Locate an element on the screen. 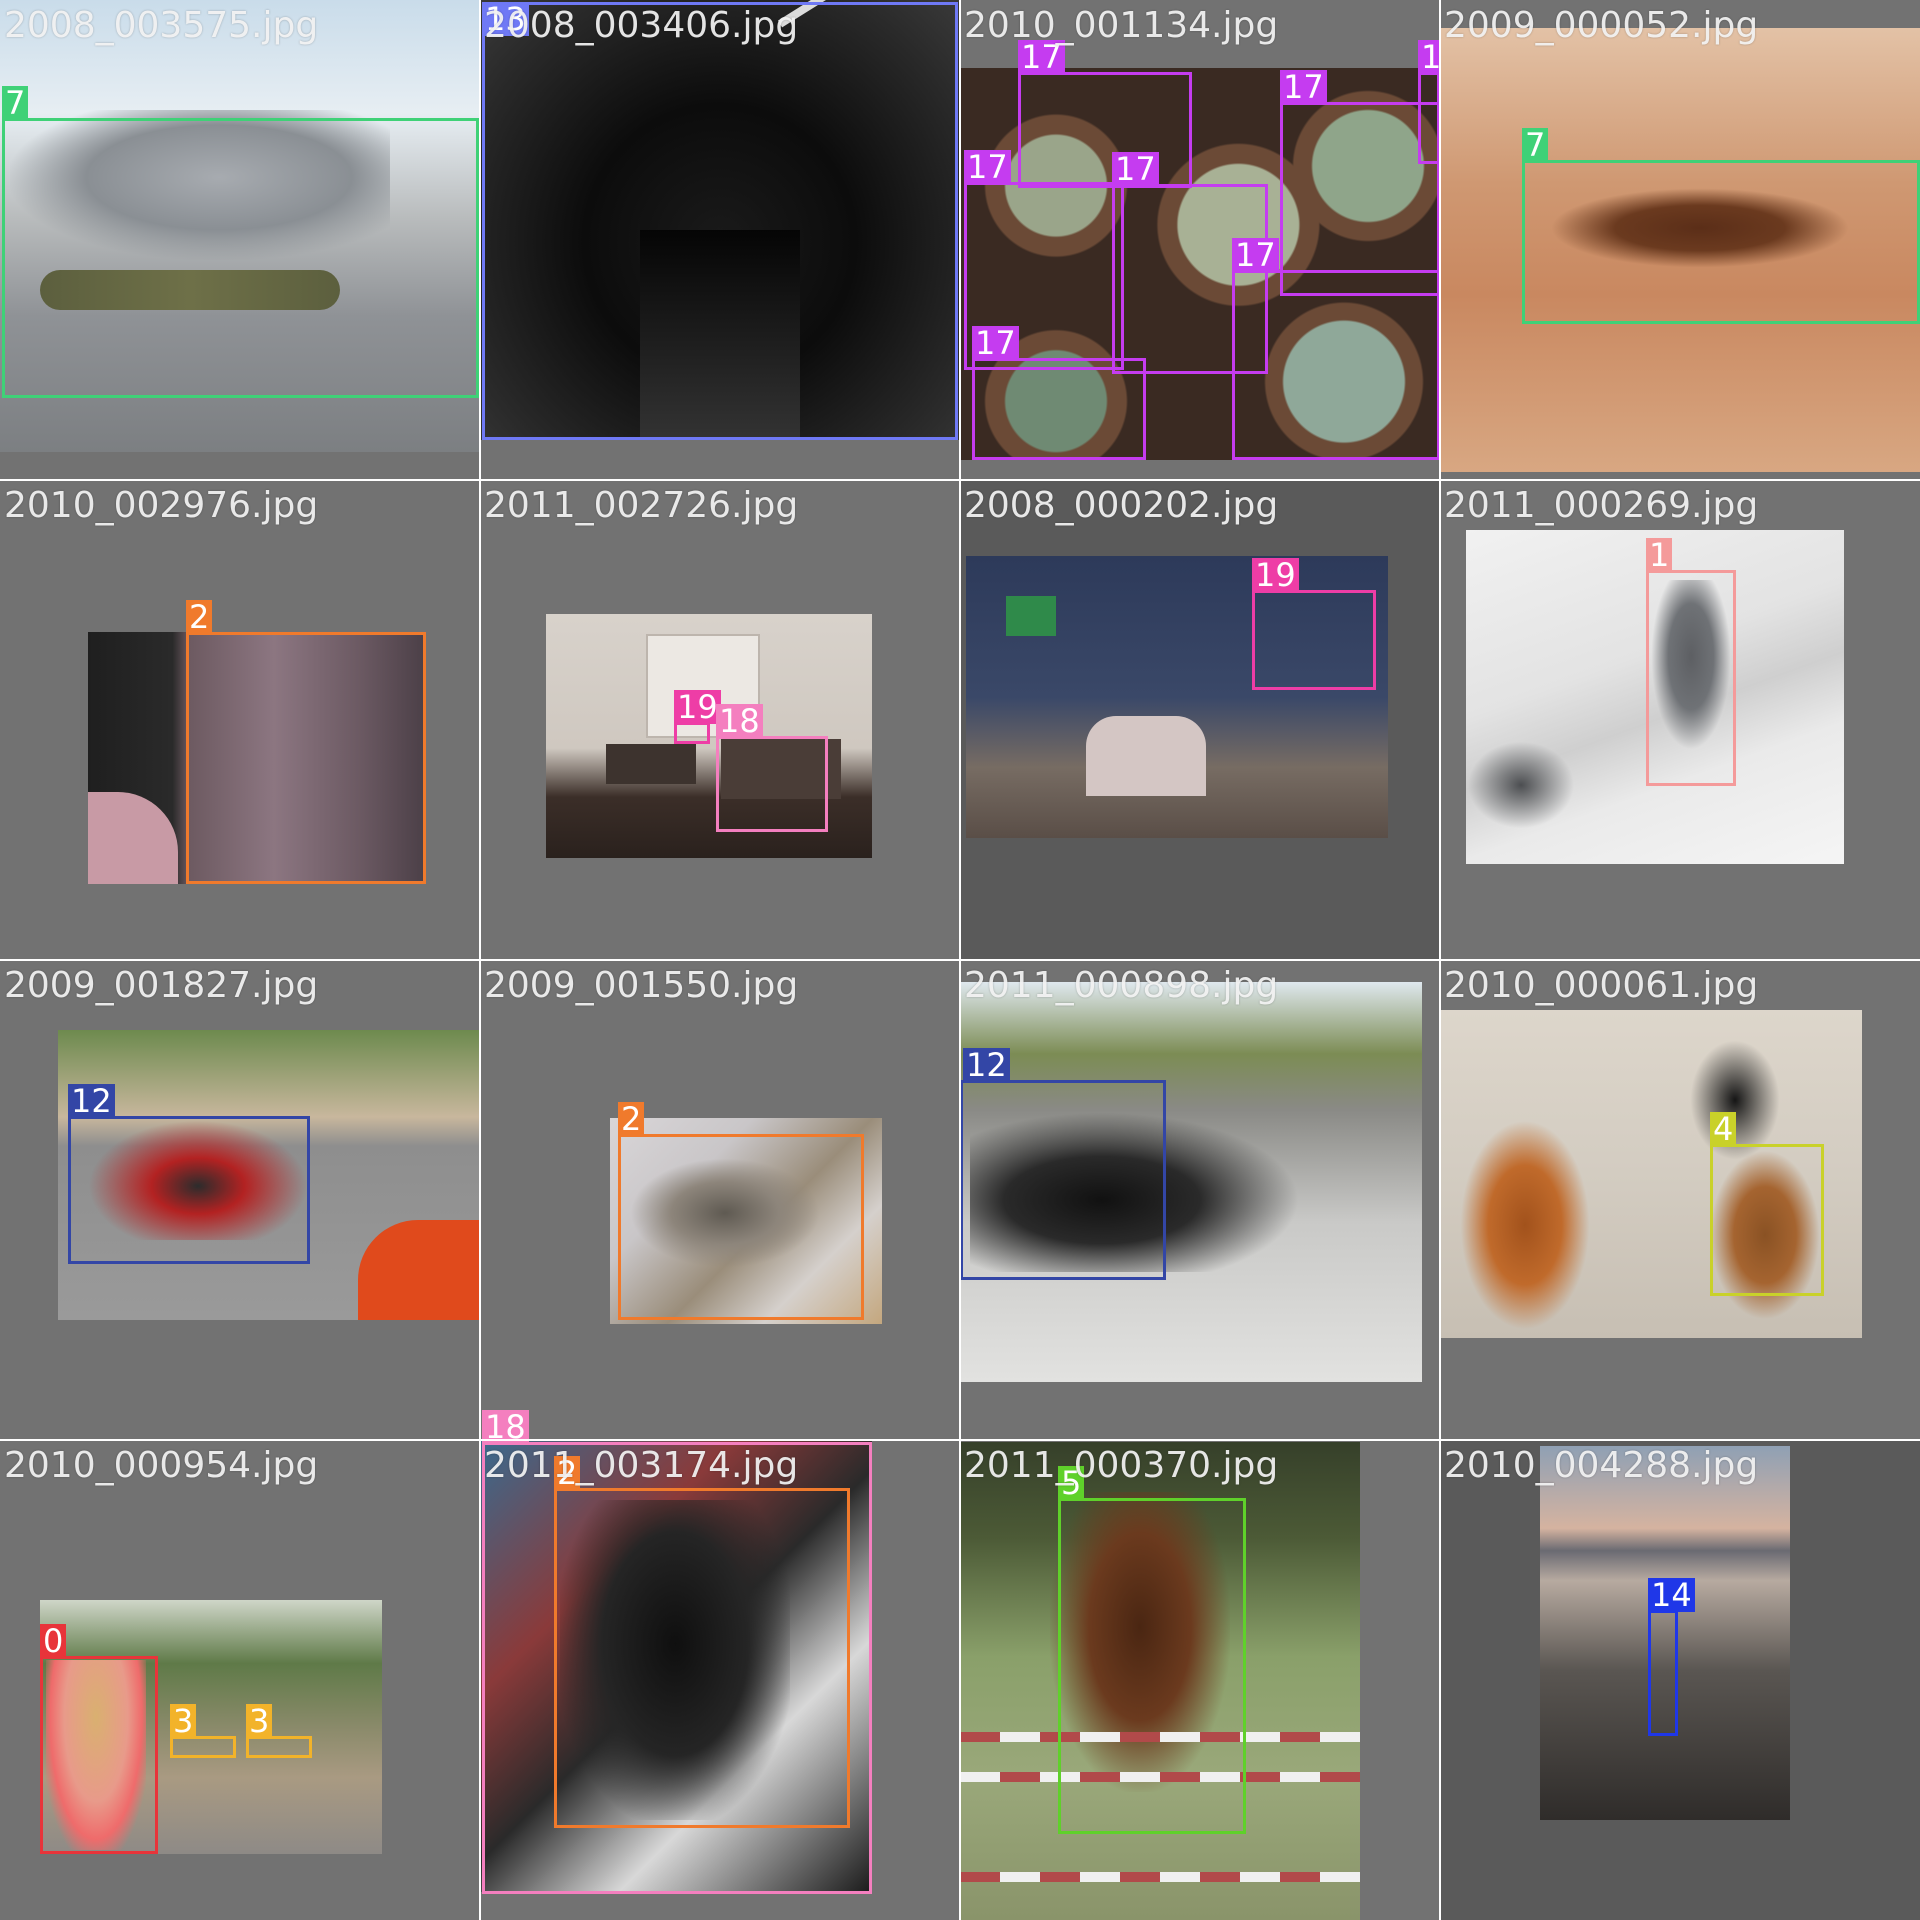 This screenshot has height=1920, width=1920. photo-woman-zoo is located at coordinates (211, 1727).